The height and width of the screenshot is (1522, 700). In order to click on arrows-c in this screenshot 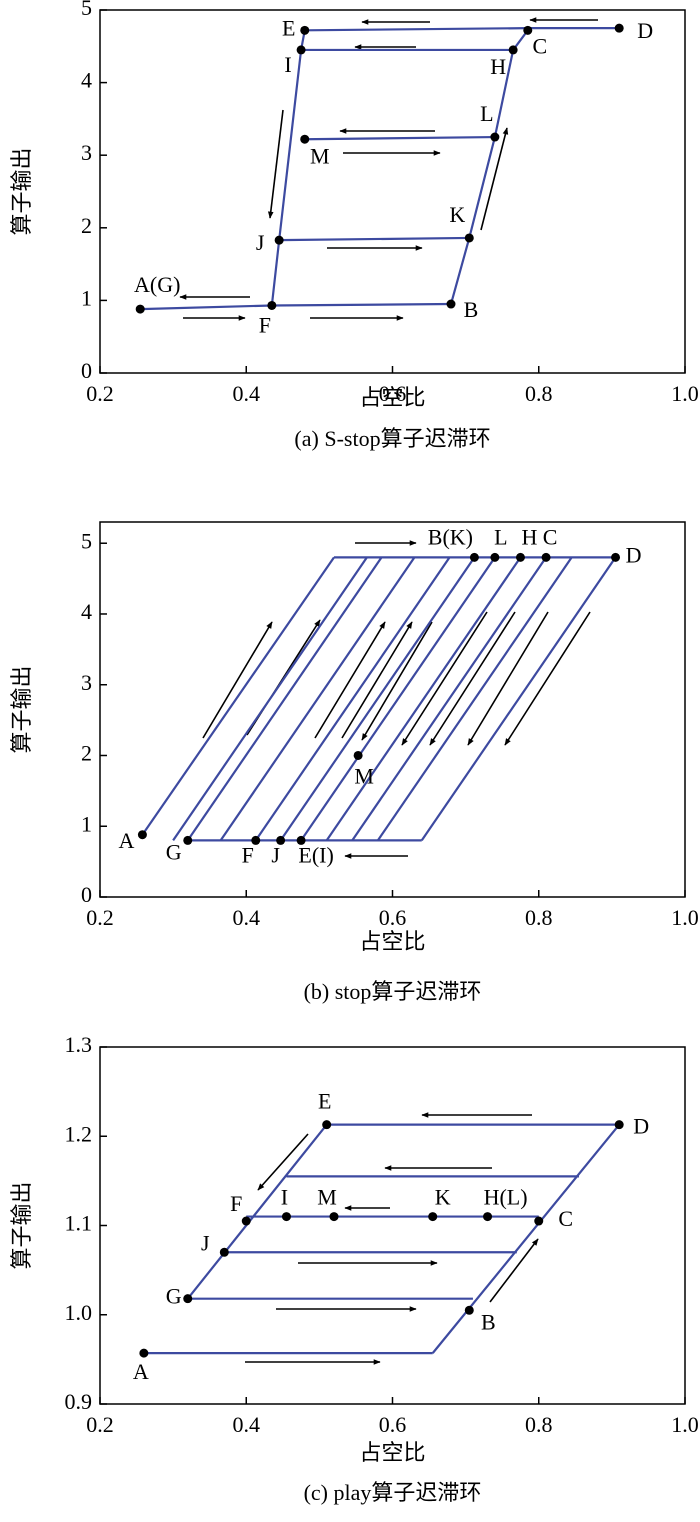, I will do `click(392, 1238)`.